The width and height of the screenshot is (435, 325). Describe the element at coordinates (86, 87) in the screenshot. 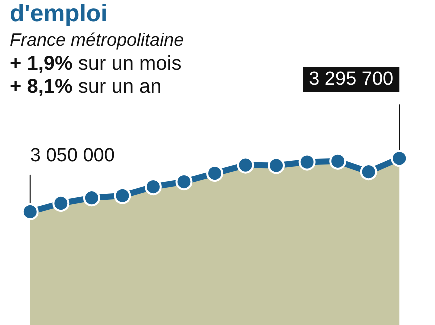

I see `text: + 8,1% sur un an` at that location.